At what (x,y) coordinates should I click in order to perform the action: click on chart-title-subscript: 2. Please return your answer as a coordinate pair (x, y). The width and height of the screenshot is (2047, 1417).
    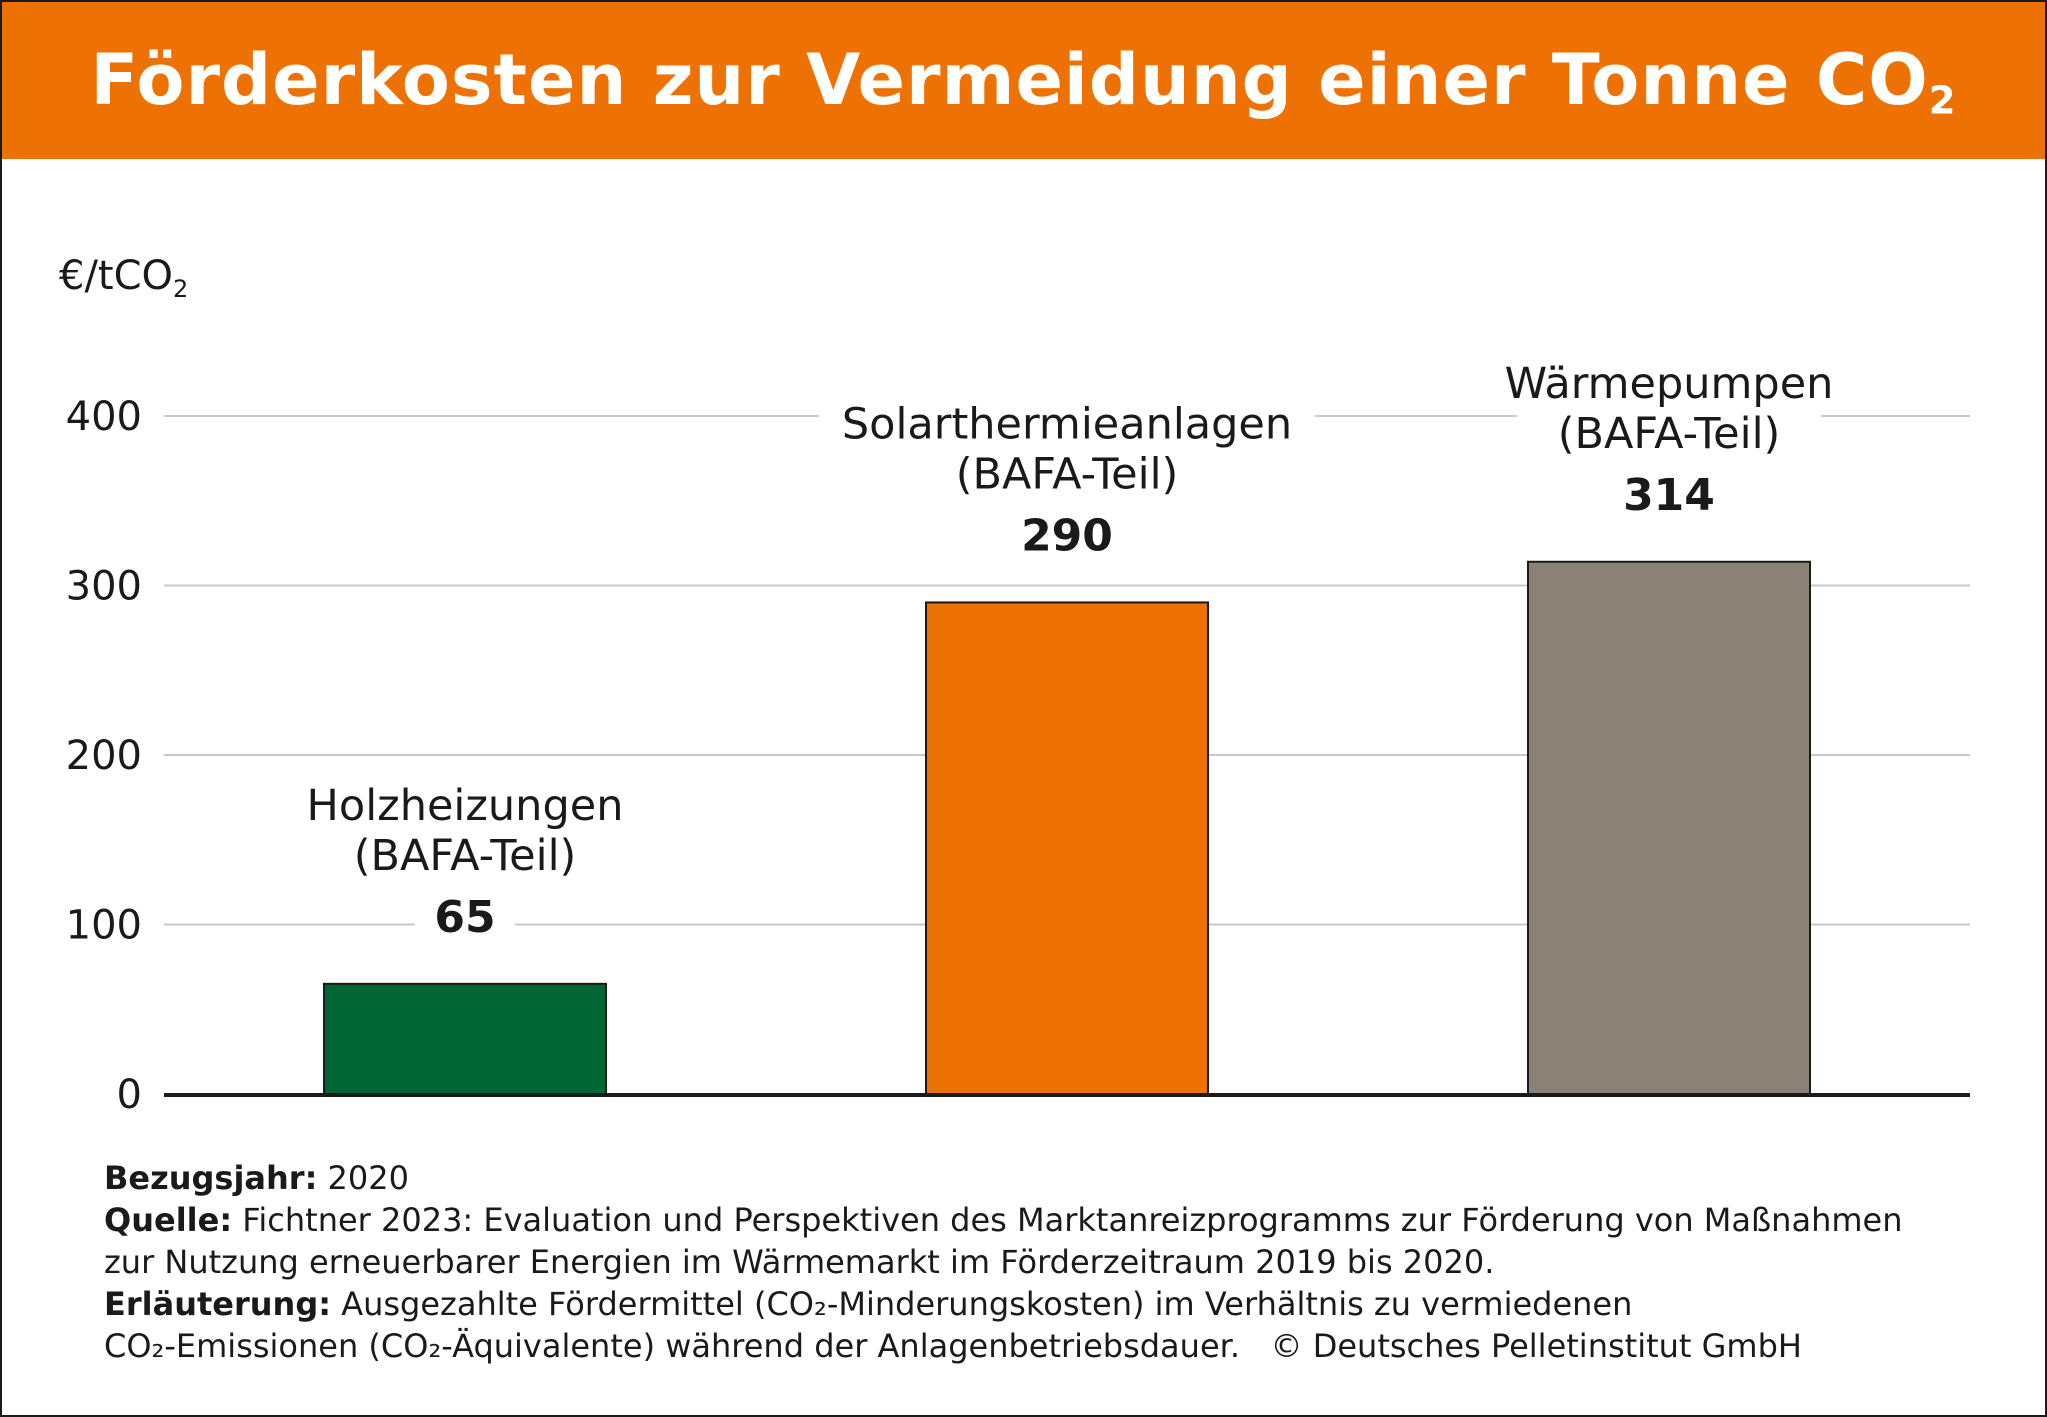
    Looking at the image, I should click on (1942, 101).